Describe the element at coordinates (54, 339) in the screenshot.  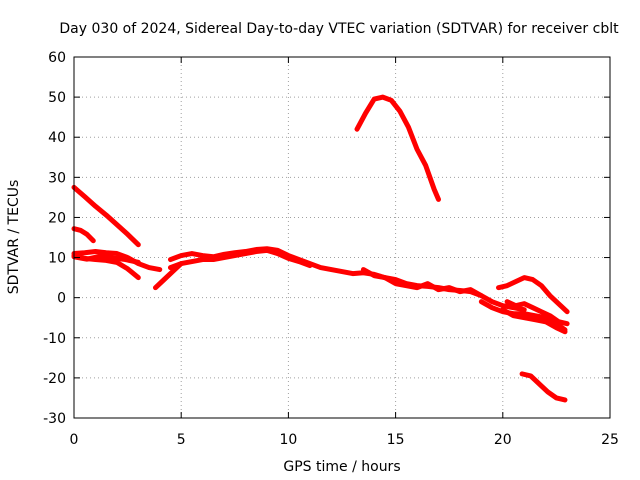
I see `y-tick-label: -10` at that location.